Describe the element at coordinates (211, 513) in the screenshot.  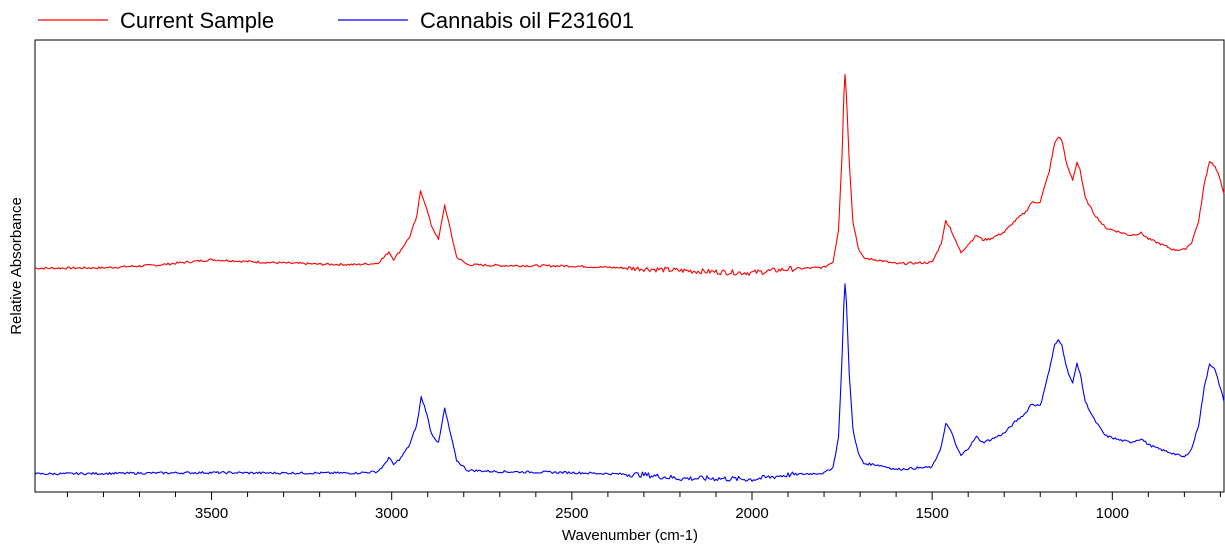
I see `x-tick-label: 3500` at that location.